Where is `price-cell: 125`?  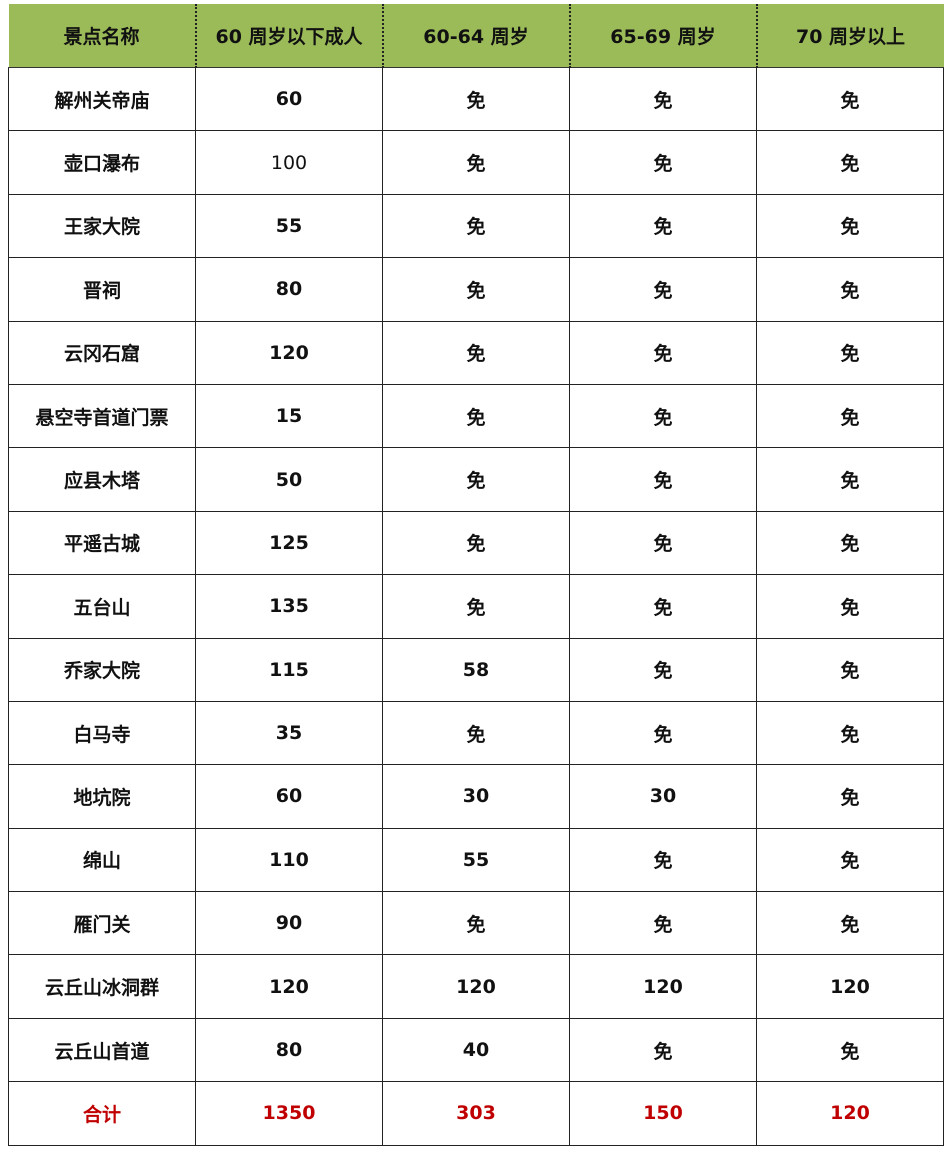 price-cell: 125 is located at coordinates (289, 543).